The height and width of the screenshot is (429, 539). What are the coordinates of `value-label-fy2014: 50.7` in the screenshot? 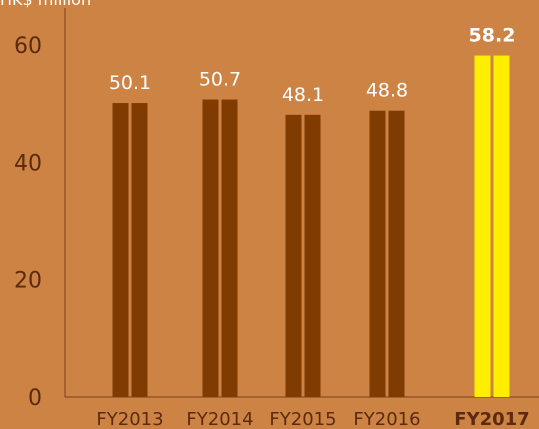 It's located at (220, 80).